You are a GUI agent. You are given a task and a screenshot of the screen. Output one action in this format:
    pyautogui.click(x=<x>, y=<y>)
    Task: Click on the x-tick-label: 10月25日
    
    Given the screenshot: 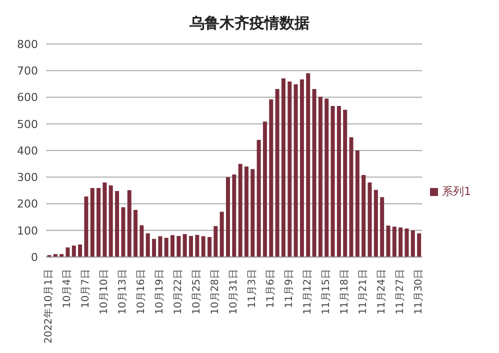 What is the action you would take?
    pyautogui.click(x=197, y=291)
    